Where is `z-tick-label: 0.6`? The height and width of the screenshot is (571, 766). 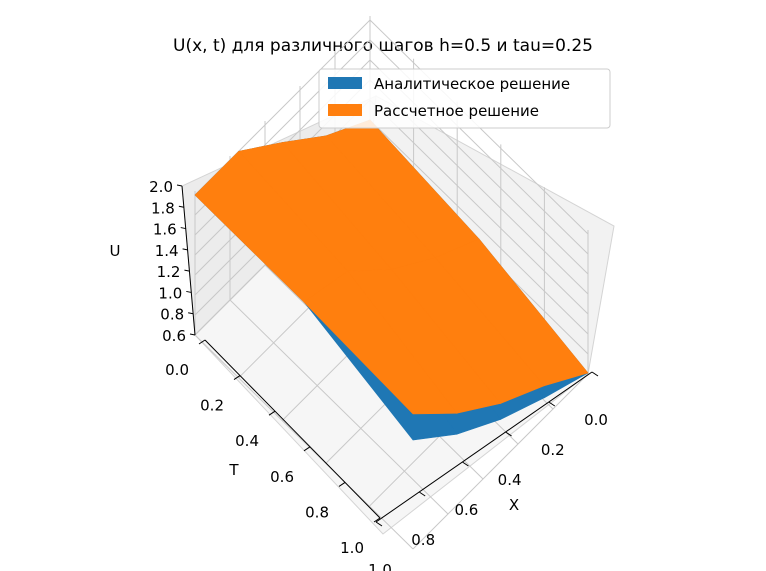 z-tick-label: 0.6 is located at coordinates (174, 336).